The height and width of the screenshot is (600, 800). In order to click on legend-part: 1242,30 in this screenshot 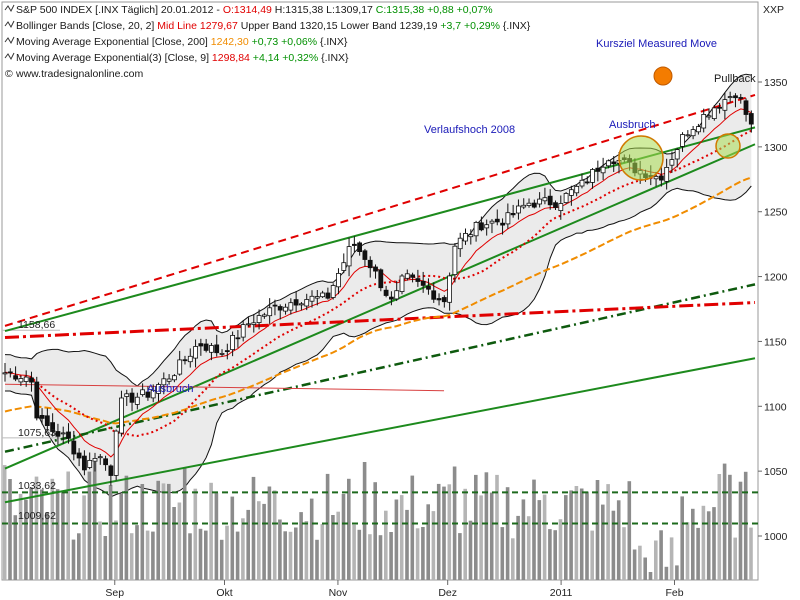, I will do `click(230, 42)`.